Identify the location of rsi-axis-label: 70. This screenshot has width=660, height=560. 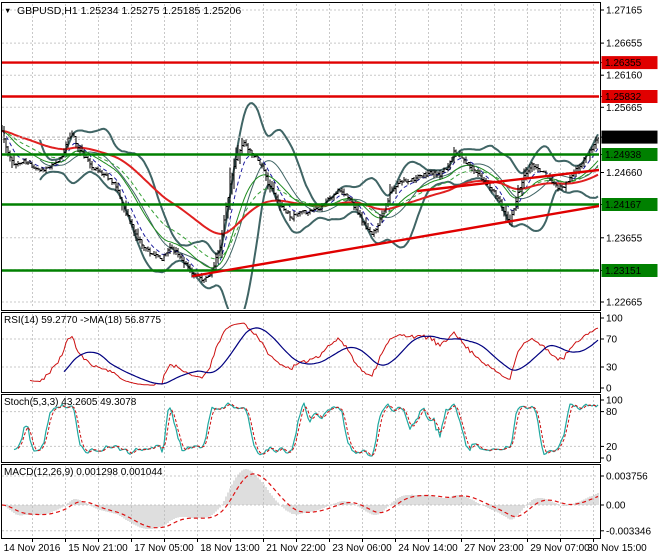
(612, 340).